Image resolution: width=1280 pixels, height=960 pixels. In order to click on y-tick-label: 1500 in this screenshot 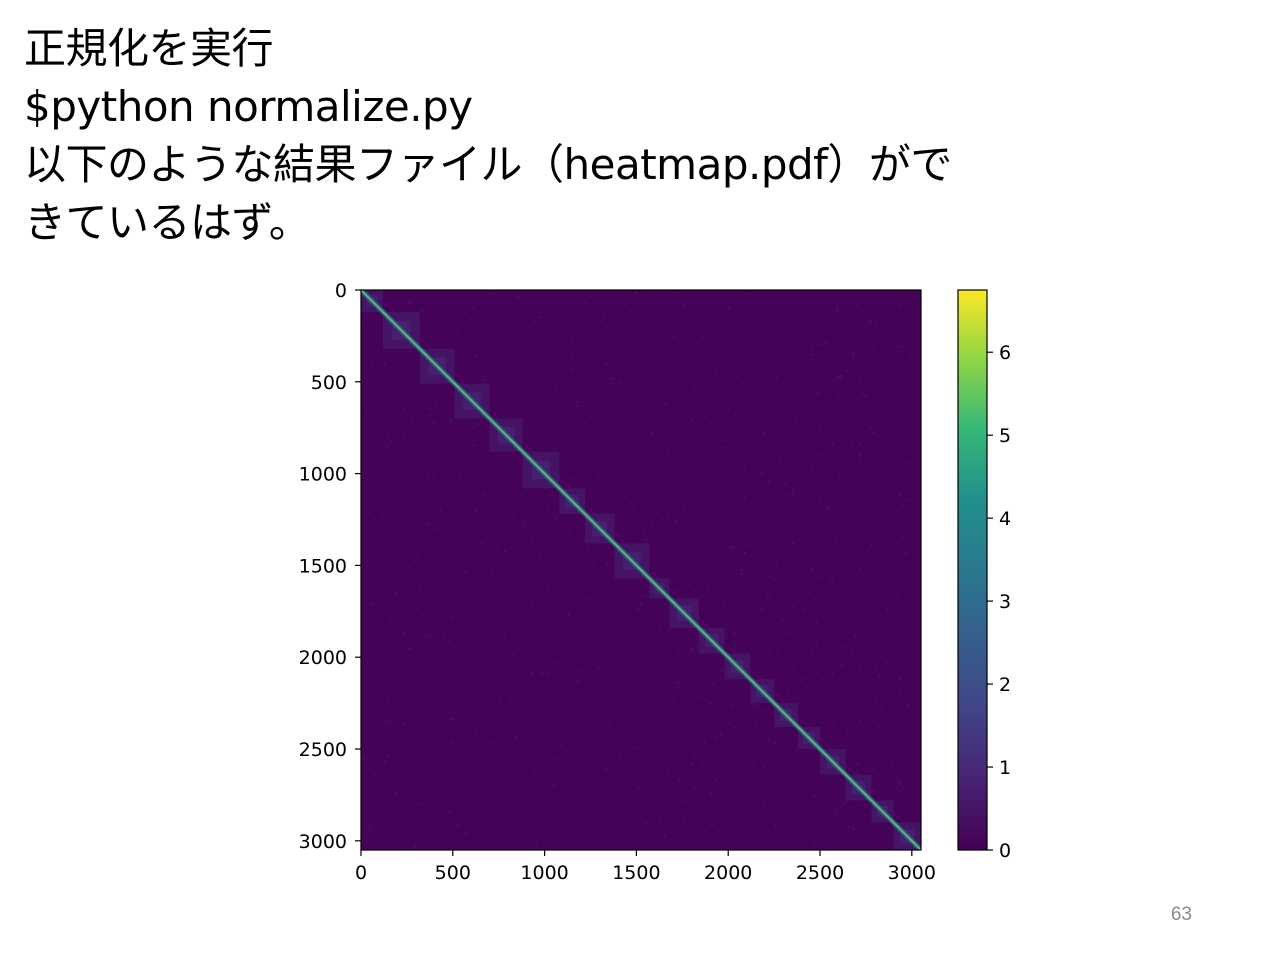, I will do `click(323, 566)`.